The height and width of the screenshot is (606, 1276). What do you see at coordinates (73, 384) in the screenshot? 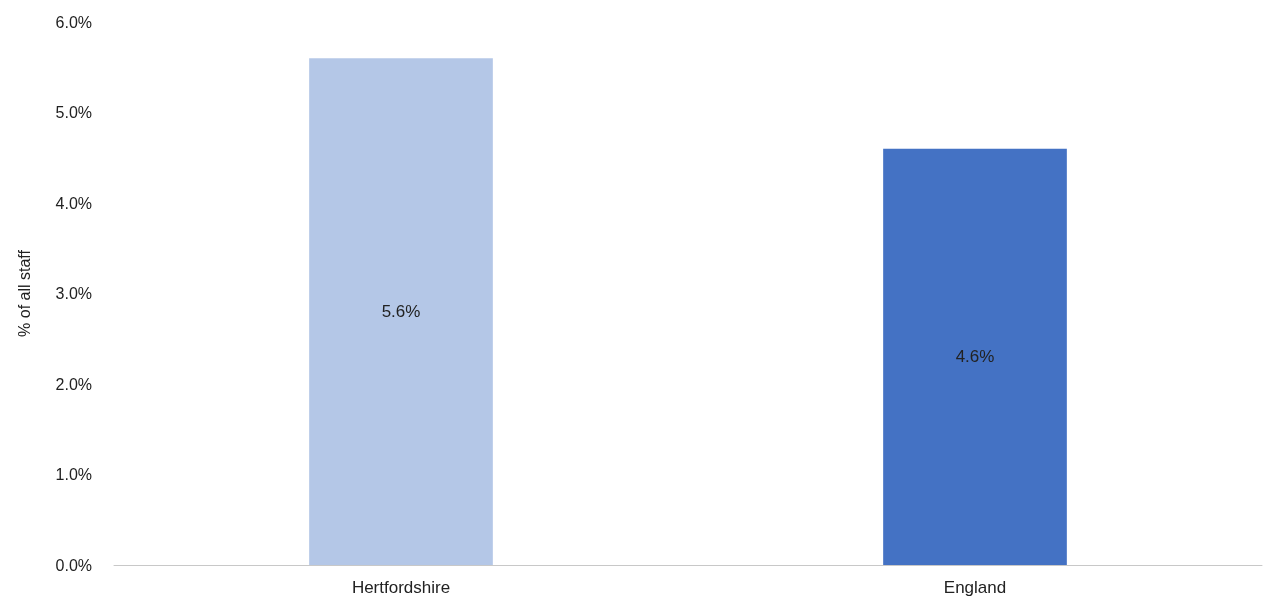
I see `y-tick-label: 2.0%` at bounding box center [73, 384].